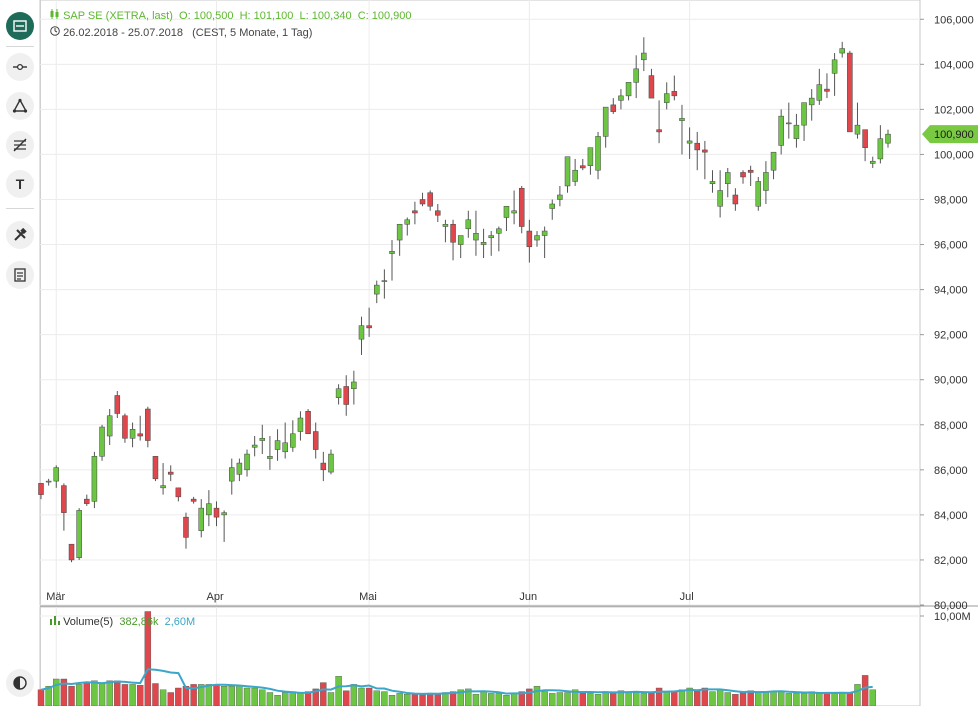 This screenshot has height=706, width=978. What do you see at coordinates (954, 135) in the screenshot?
I see `last-price-label: 100,900` at bounding box center [954, 135].